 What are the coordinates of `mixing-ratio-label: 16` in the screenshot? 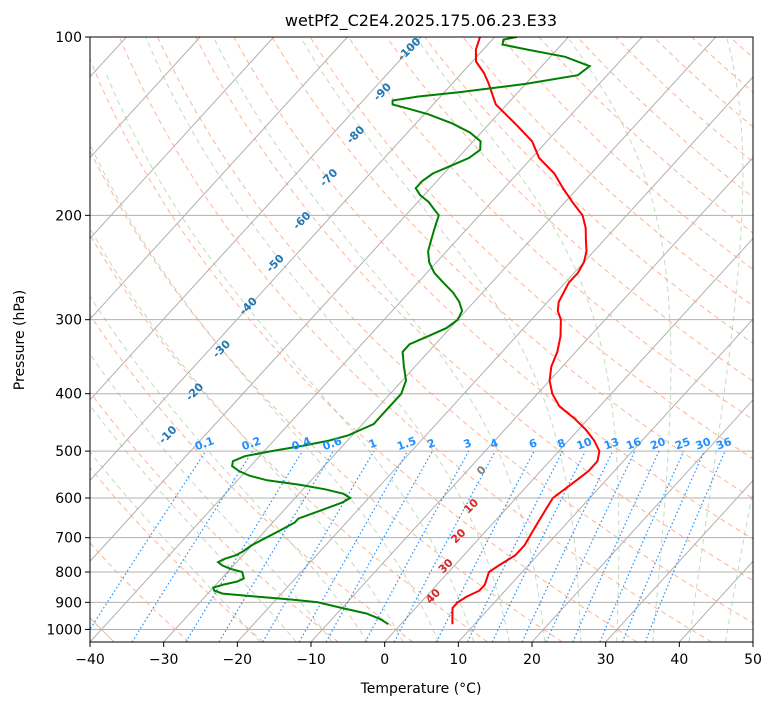 It's located at (633, 444).